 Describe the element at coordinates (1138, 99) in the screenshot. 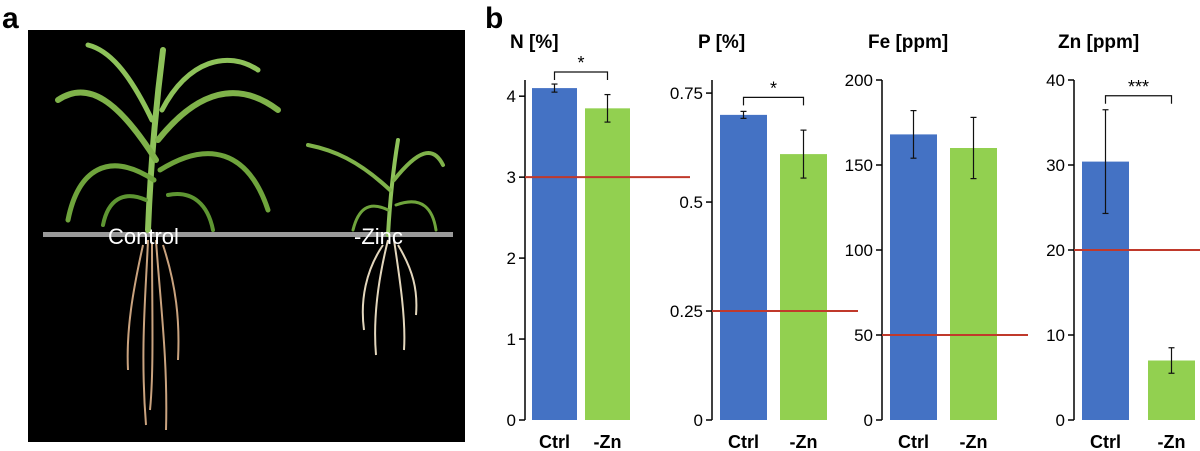

I see `chart-4-significance-bracket` at that location.